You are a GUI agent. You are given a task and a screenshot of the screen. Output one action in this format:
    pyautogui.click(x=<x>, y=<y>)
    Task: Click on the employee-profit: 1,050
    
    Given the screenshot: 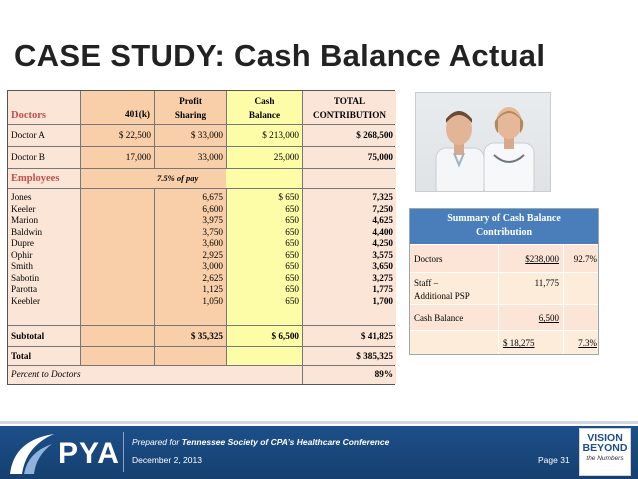 What is the action you would take?
    pyautogui.click(x=212, y=300)
    